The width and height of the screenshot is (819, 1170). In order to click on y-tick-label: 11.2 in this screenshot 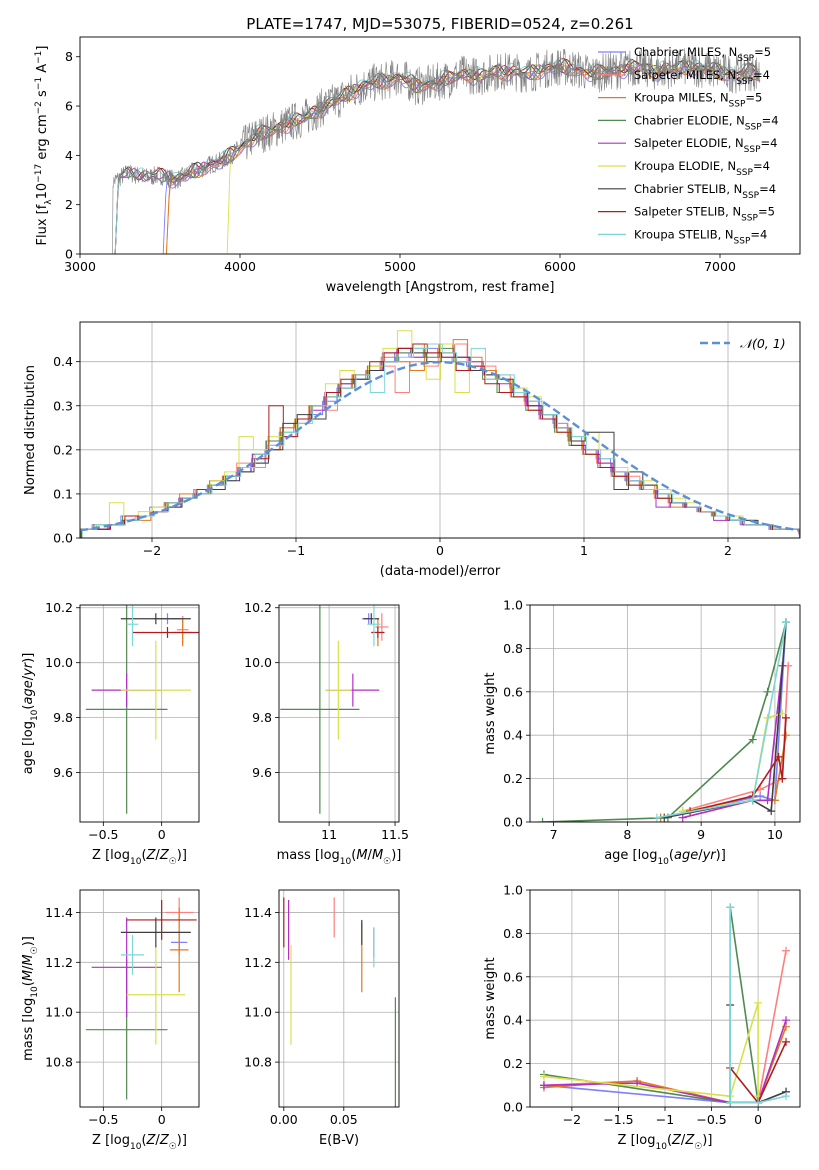, I will do `click(258, 962)`.